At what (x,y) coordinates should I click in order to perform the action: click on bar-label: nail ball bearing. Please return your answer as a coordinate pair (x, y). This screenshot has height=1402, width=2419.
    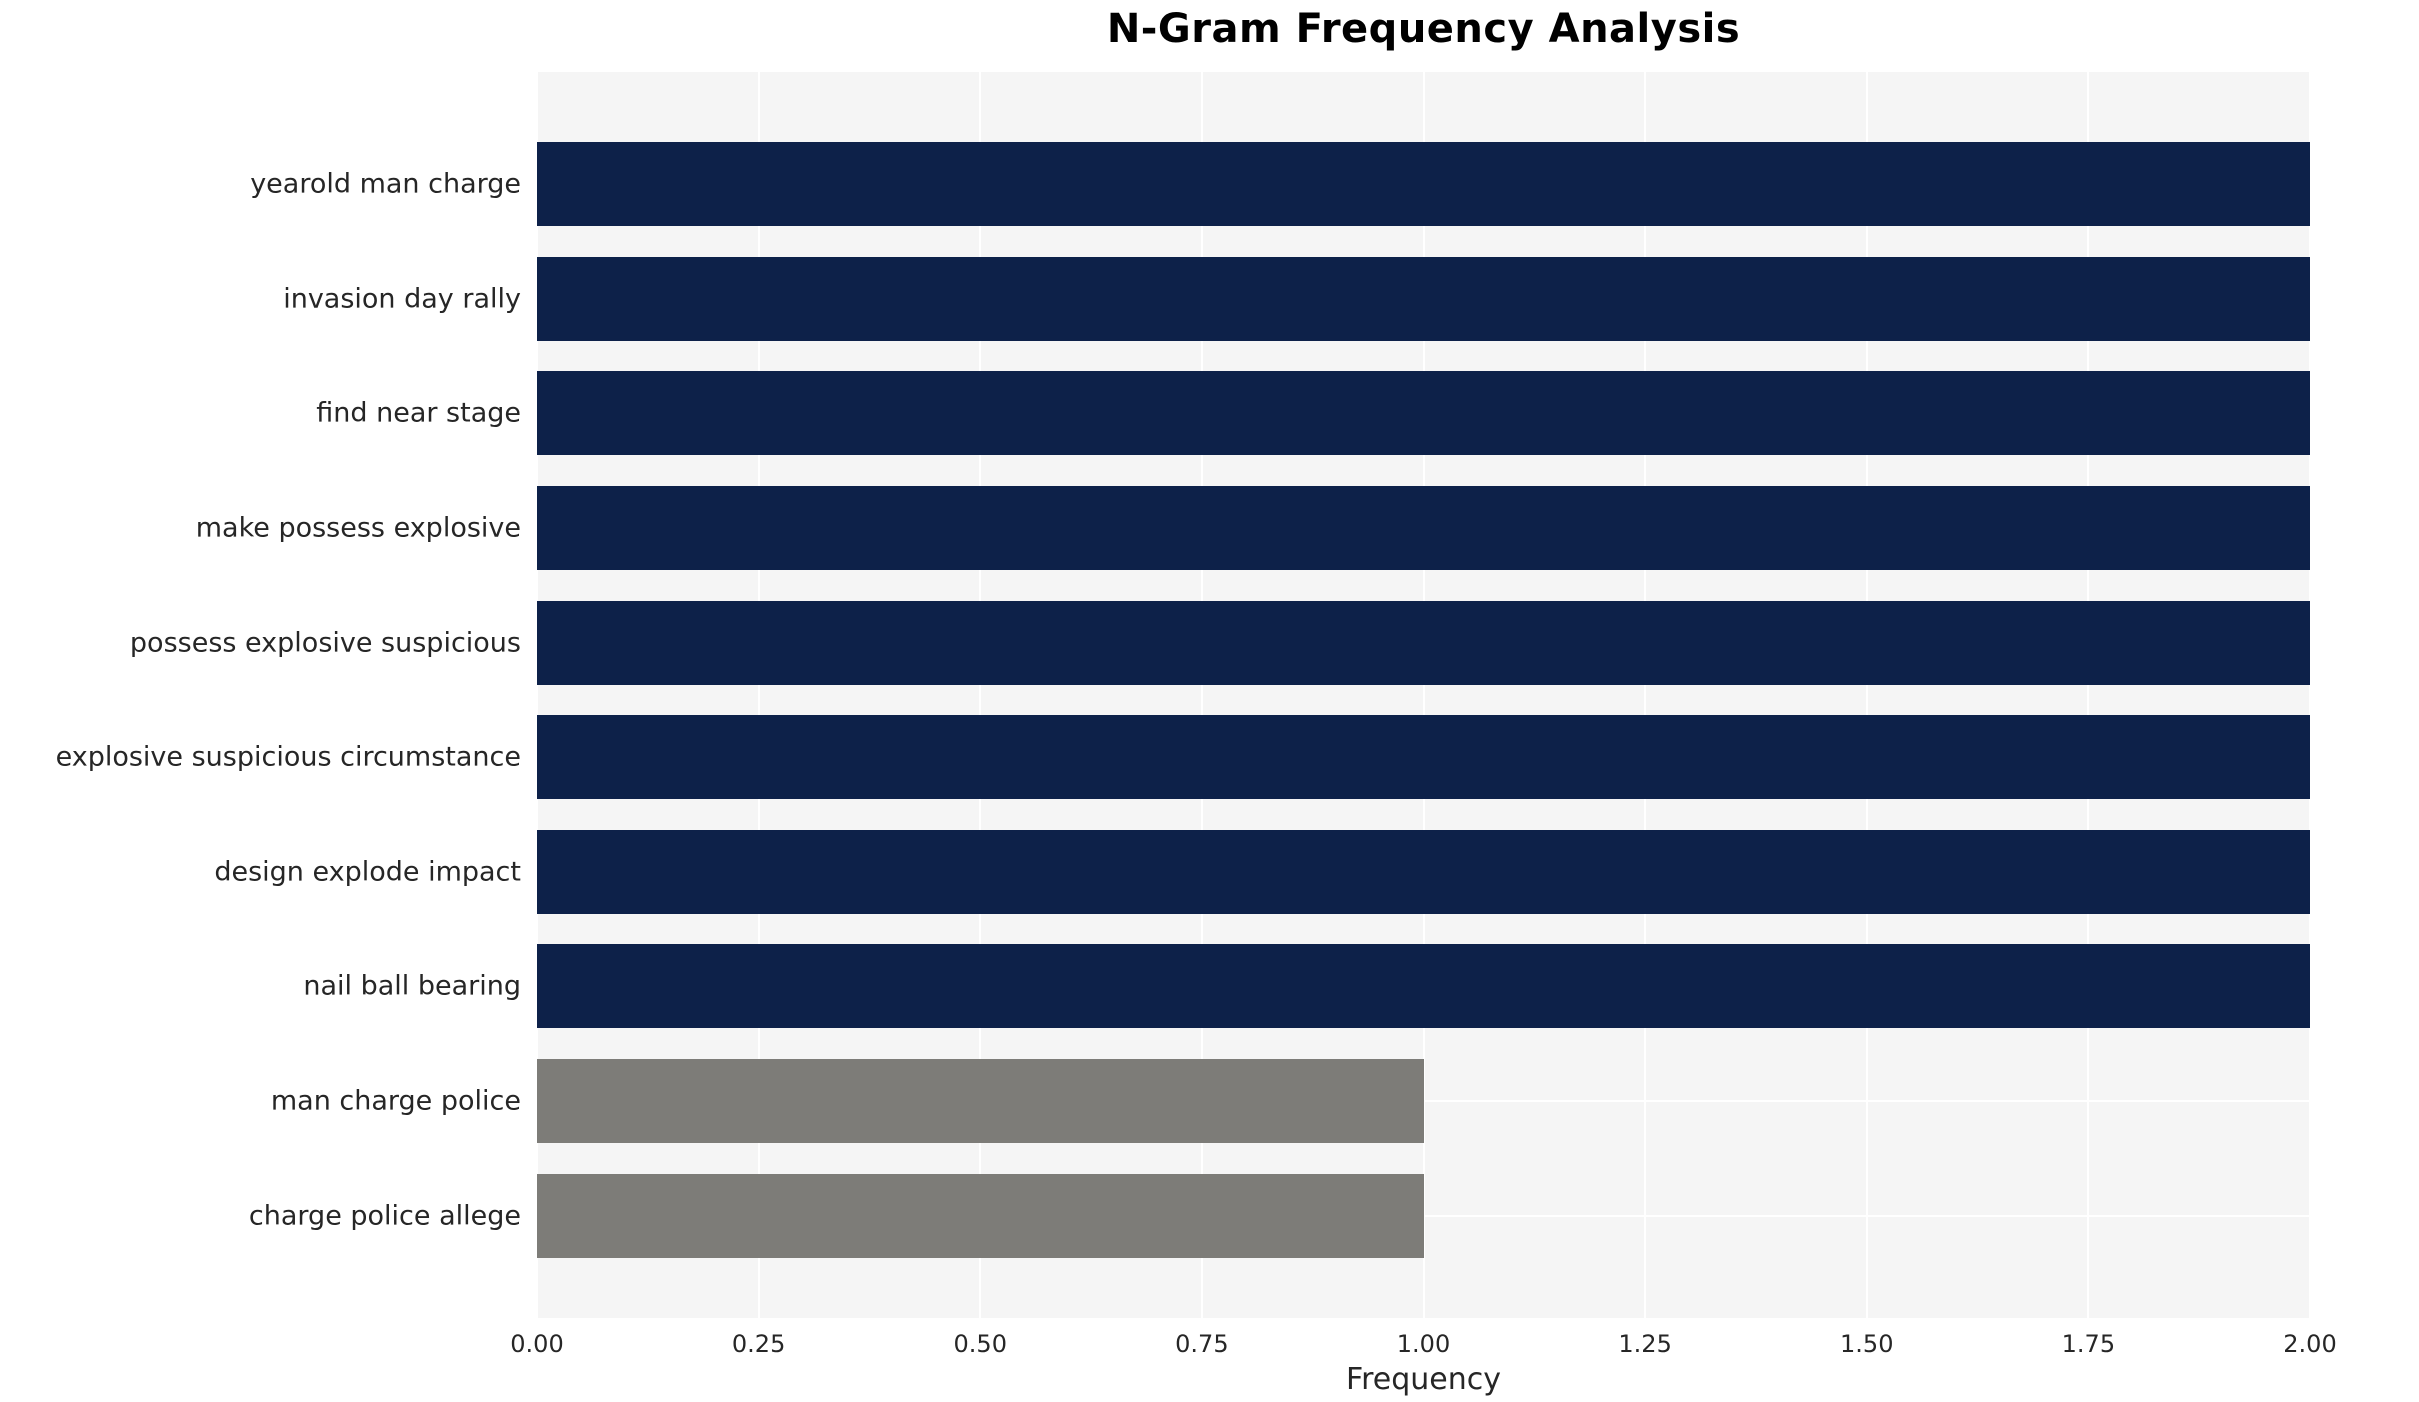
    Looking at the image, I should click on (412, 986).